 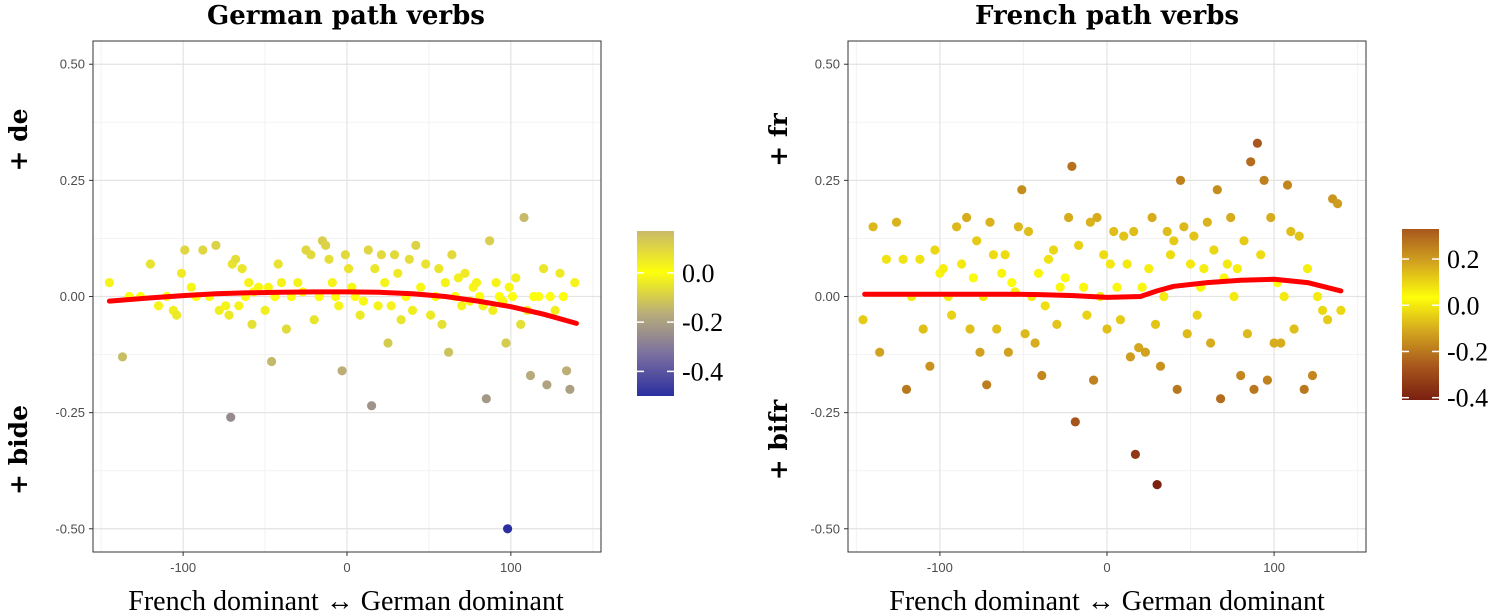 I want to click on y-tick-label: 0.25, so click(x=72, y=180).